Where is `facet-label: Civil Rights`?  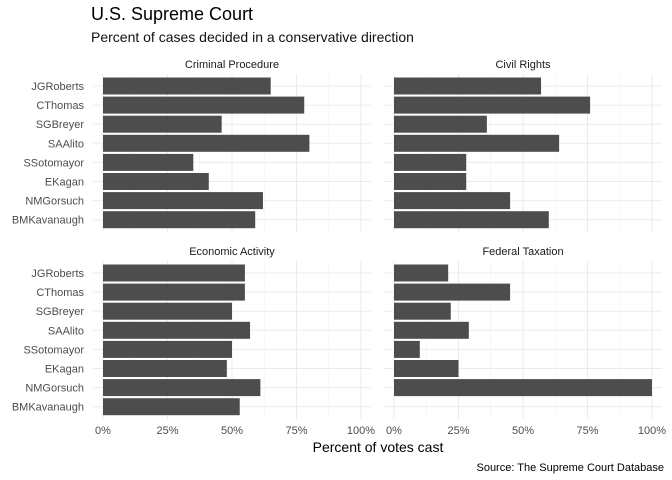 facet-label: Civil Rights is located at coordinates (523, 65).